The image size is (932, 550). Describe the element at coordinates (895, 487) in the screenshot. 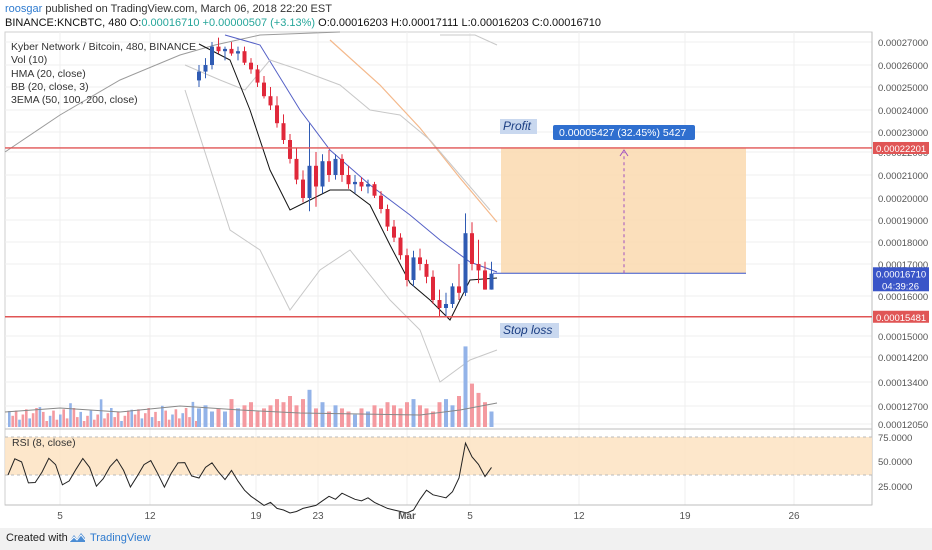

I see `rsi-tick-label: 25.0000` at that location.